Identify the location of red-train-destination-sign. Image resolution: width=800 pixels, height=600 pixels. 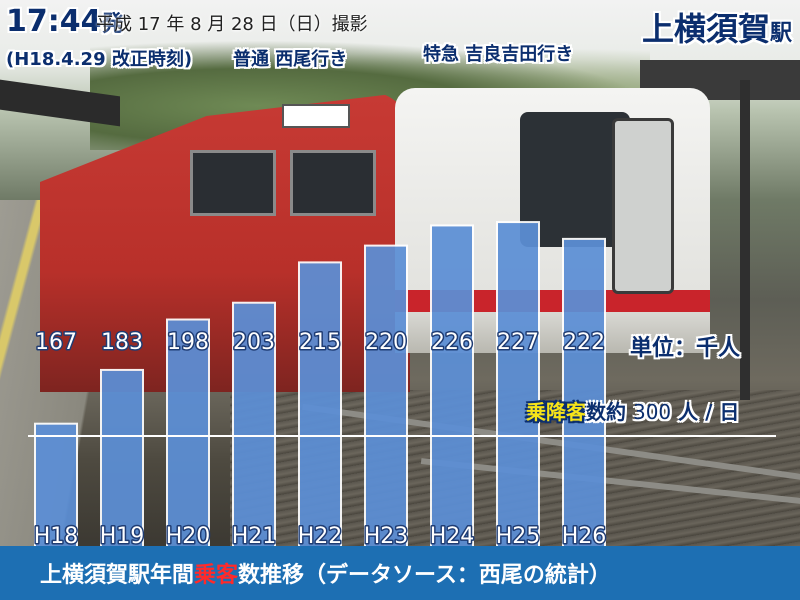
(316, 116).